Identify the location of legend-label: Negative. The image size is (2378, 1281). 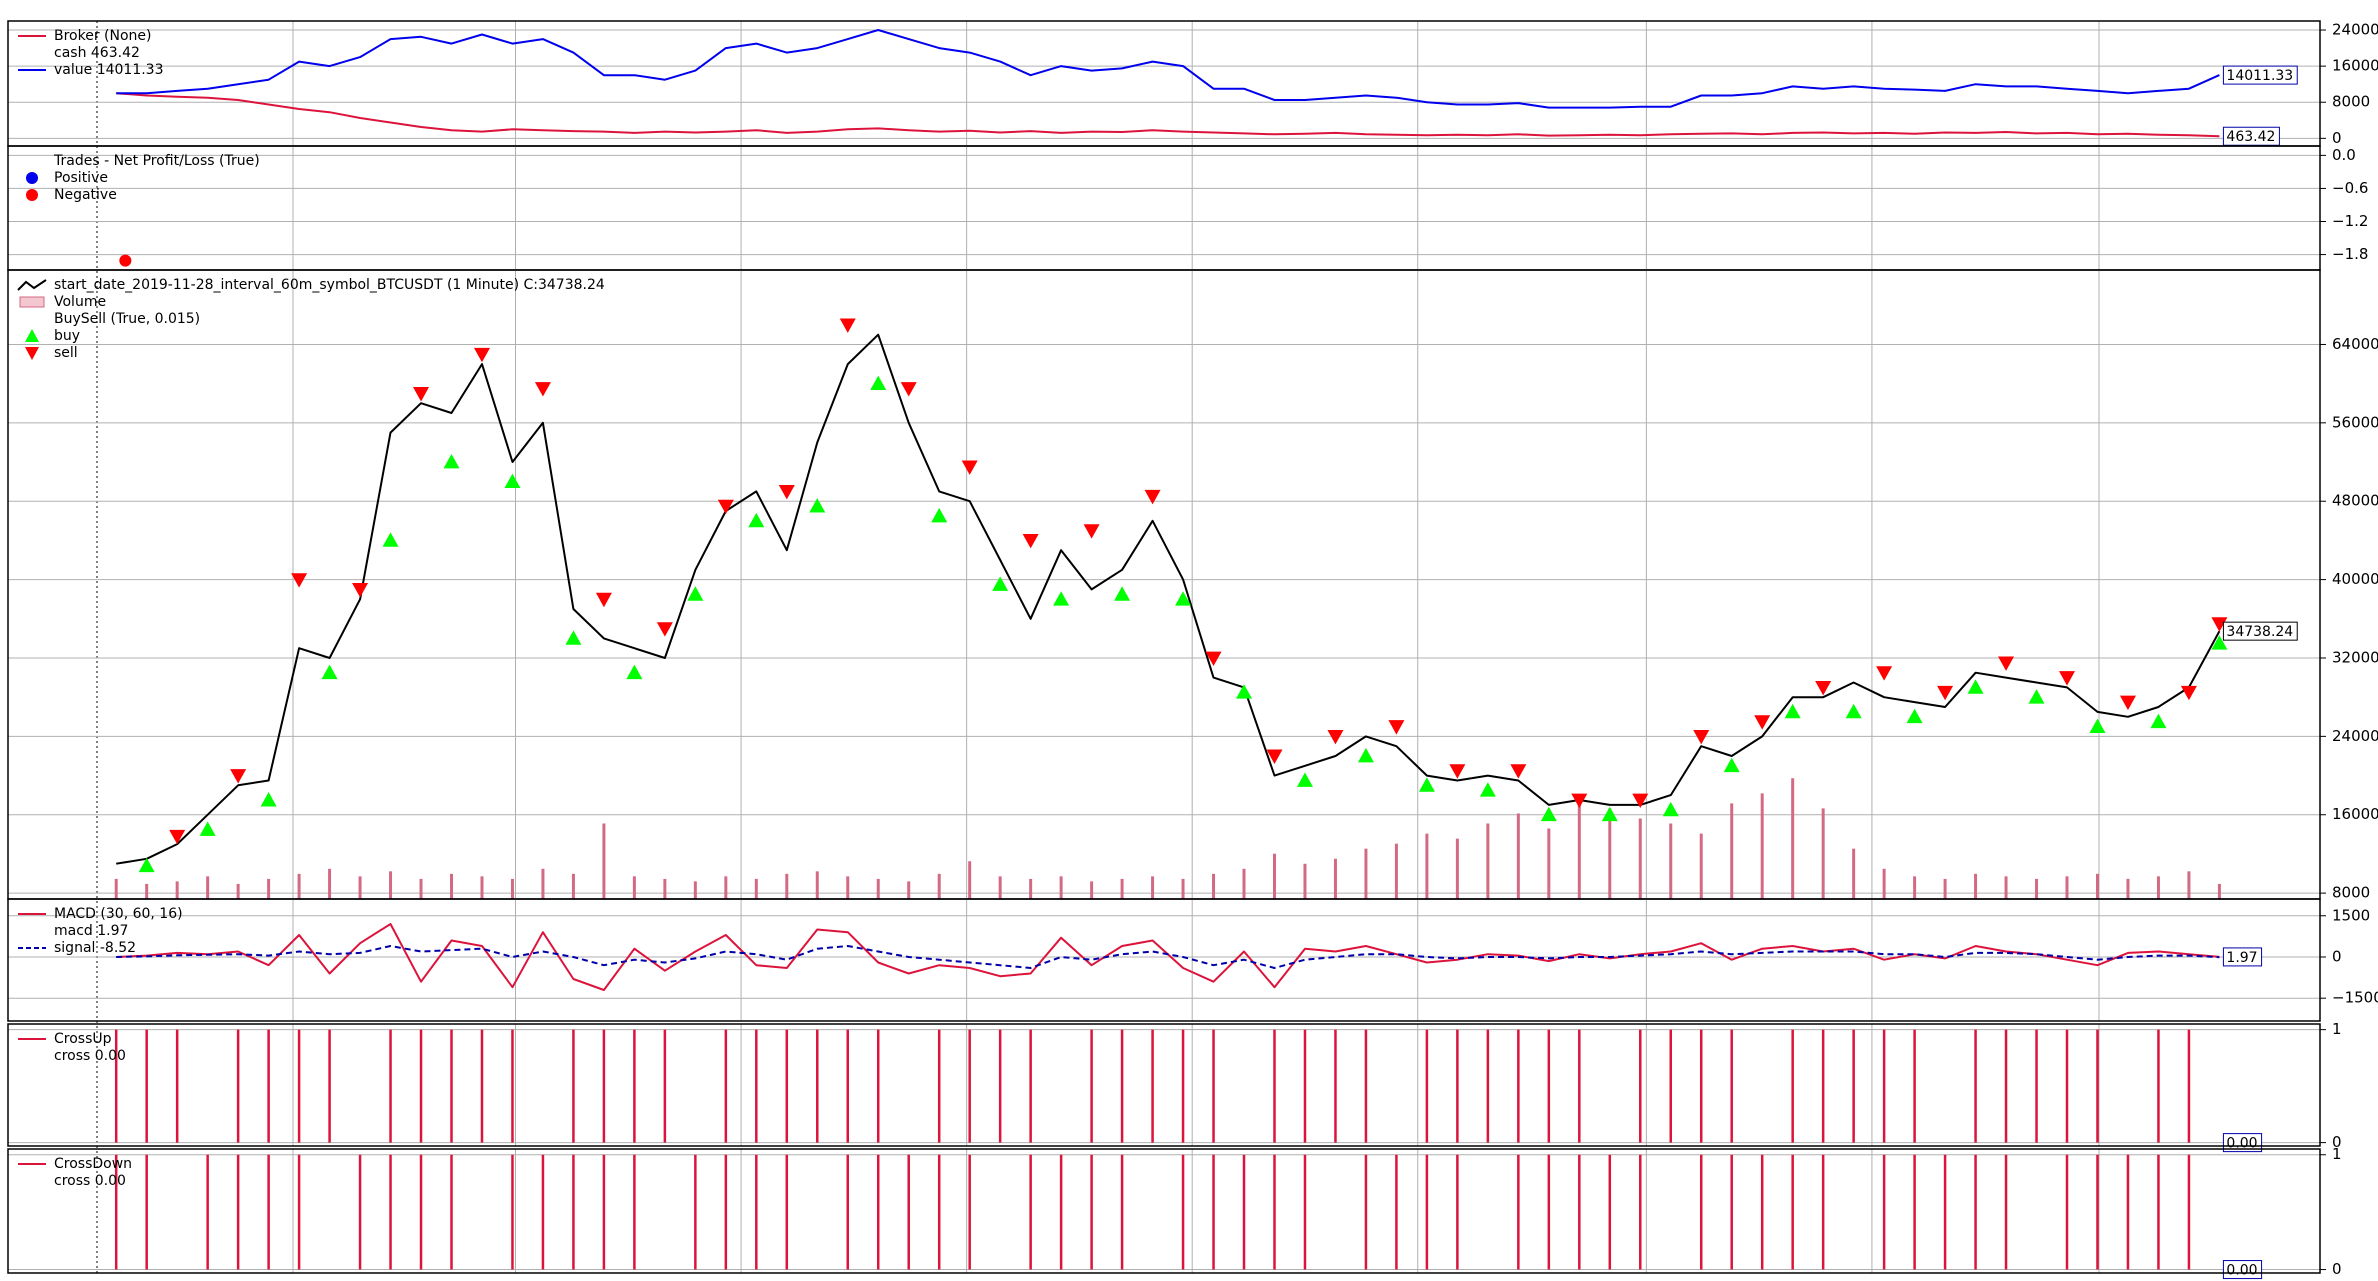
(85, 195).